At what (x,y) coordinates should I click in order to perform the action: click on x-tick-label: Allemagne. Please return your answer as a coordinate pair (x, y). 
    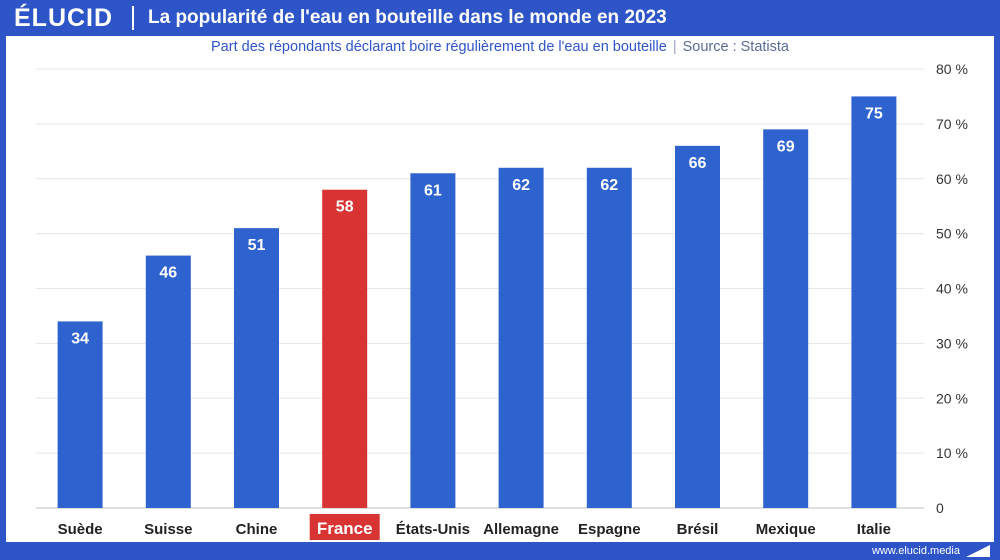
    Looking at the image, I should click on (521, 529).